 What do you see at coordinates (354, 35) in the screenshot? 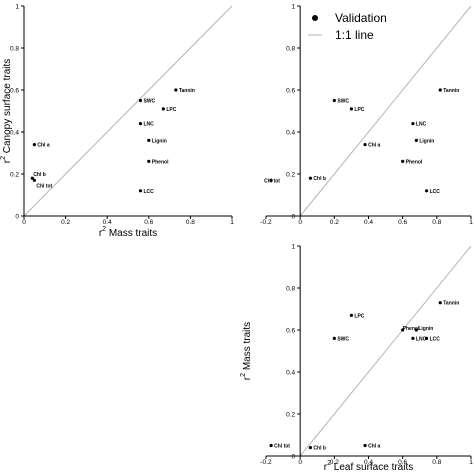
I see `legend-one-to-one-label: 1:1 line` at bounding box center [354, 35].